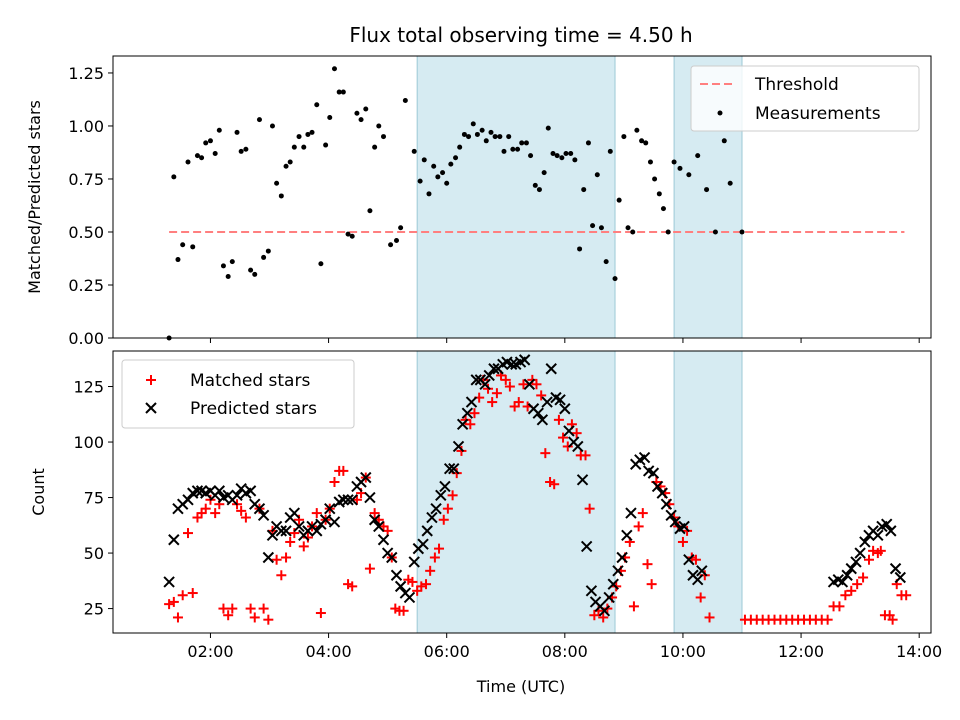  Describe the element at coordinates (720, 113) in the screenshot. I see `legend-measurements-swatch` at that location.